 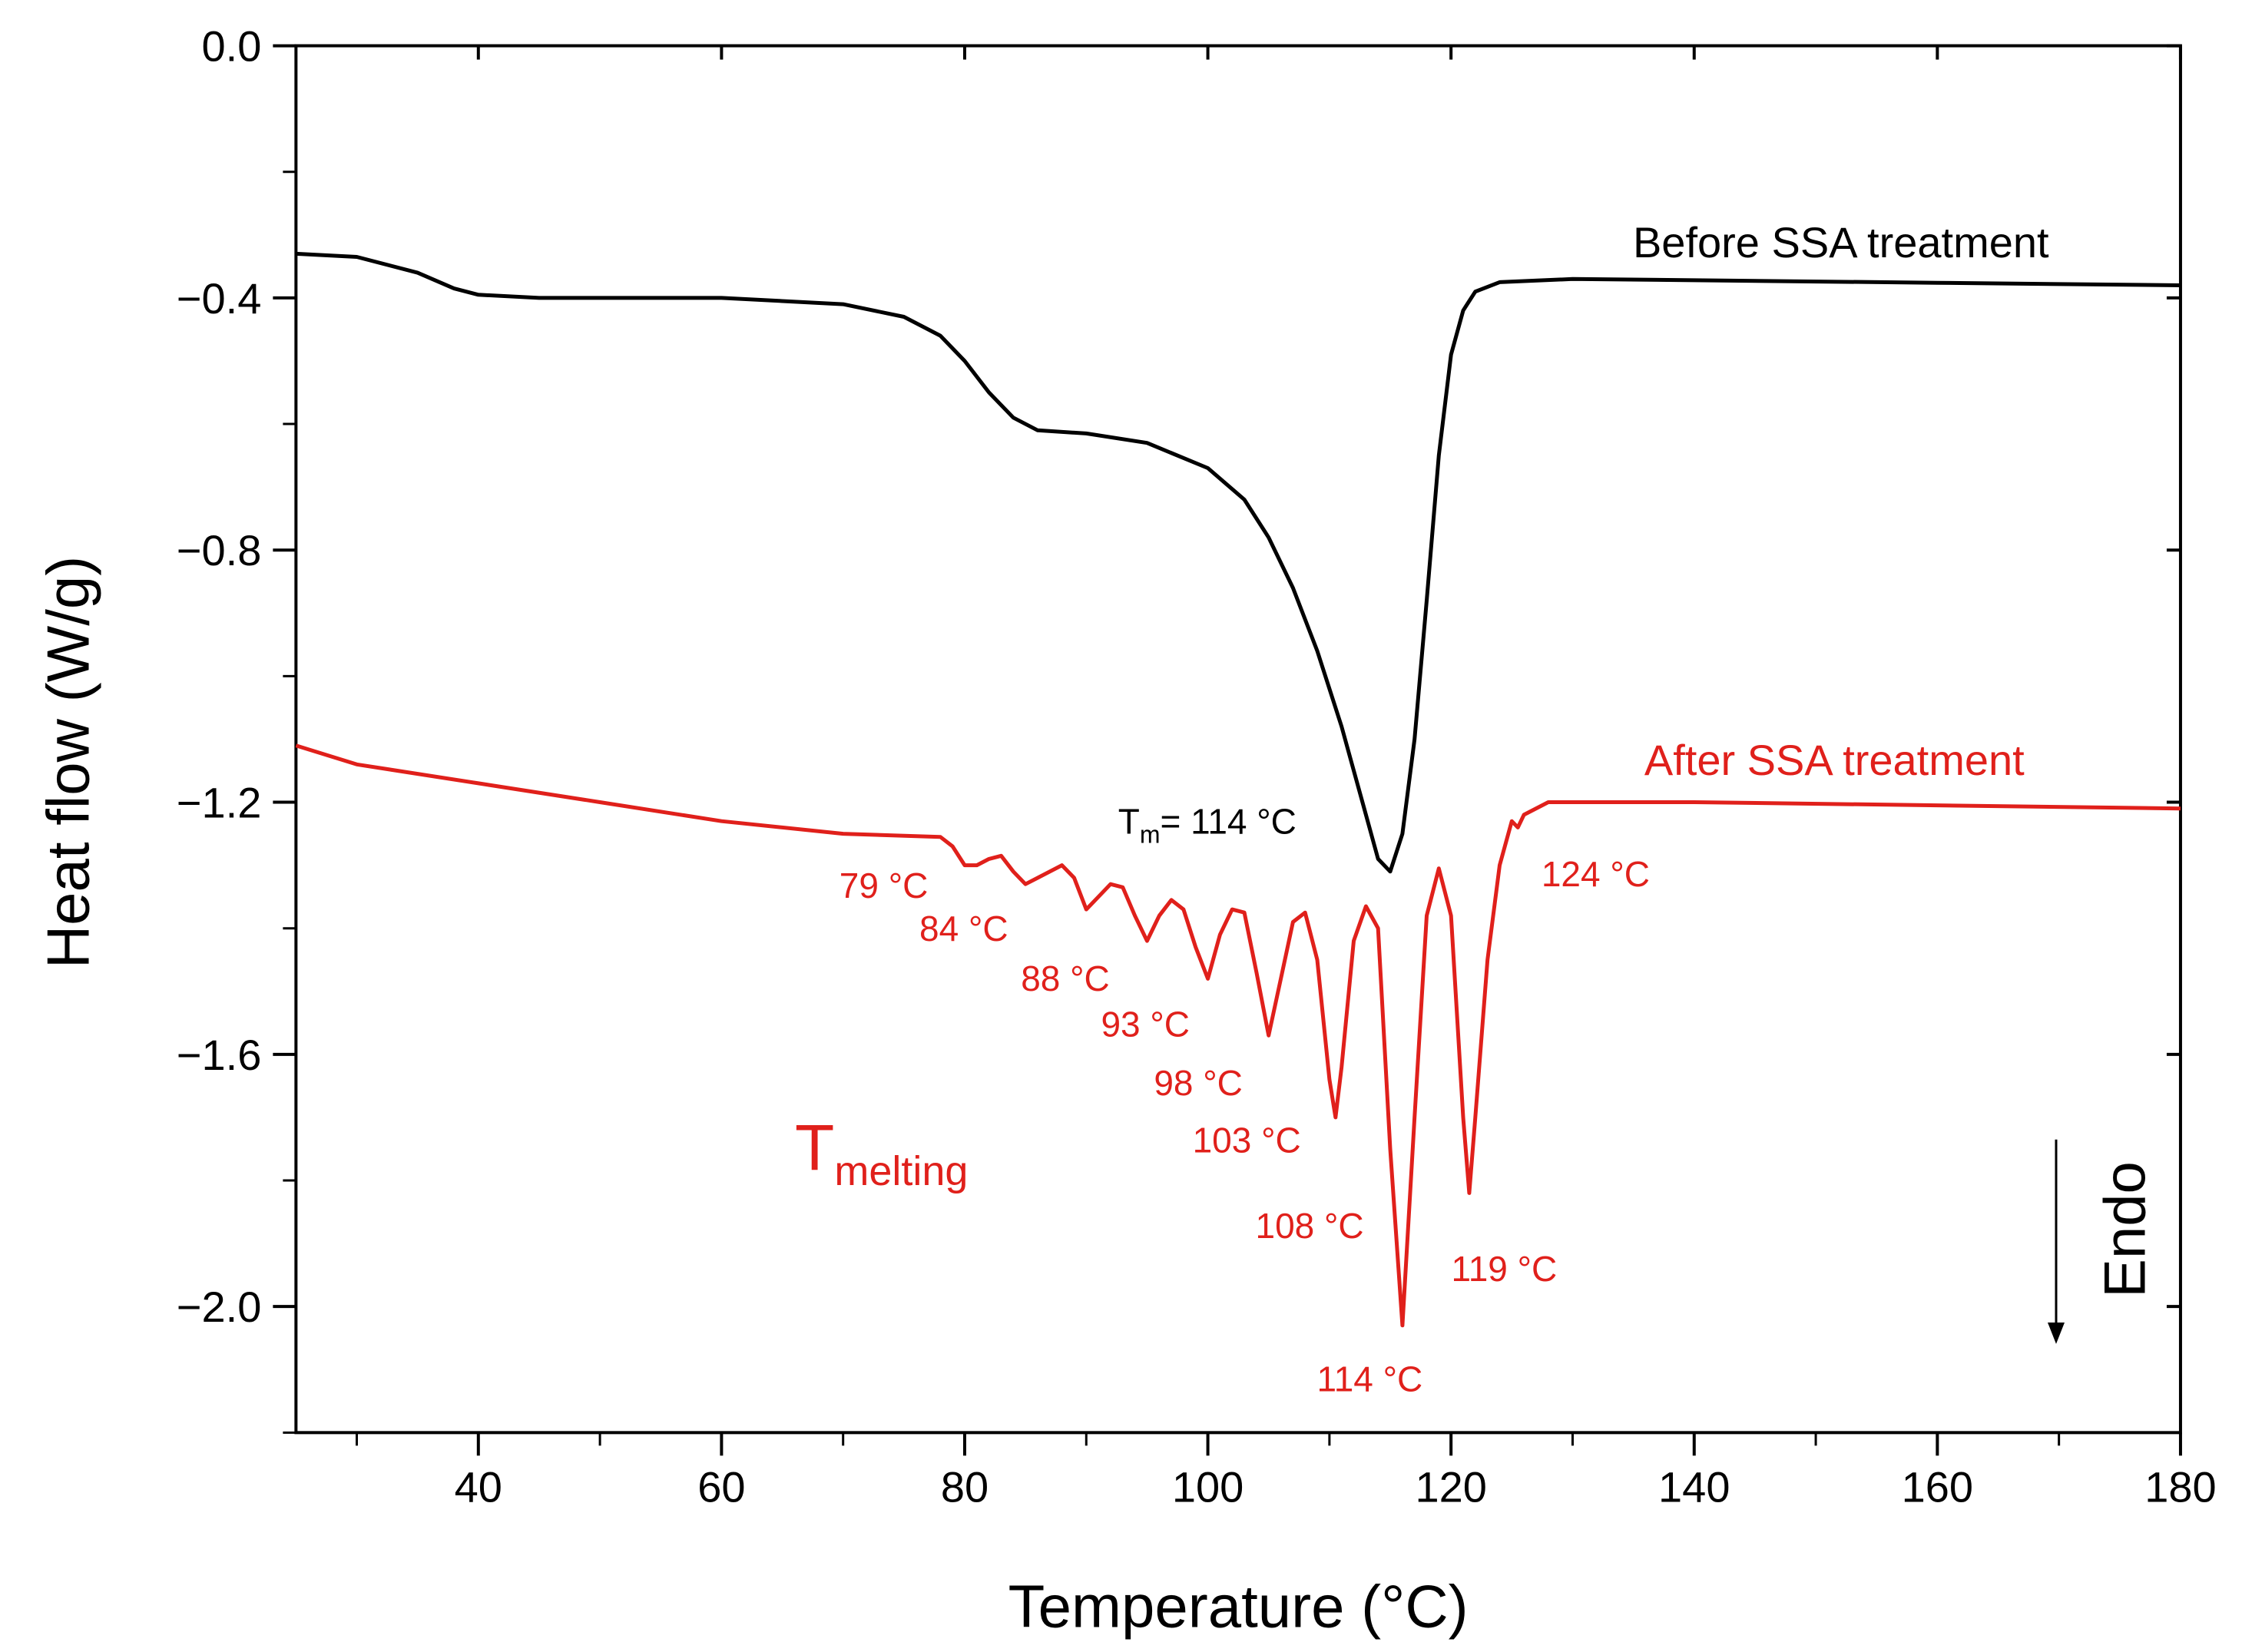 What do you see at coordinates (2125, 1229) in the screenshot?
I see `endo-label: Endo` at bounding box center [2125, 1229].